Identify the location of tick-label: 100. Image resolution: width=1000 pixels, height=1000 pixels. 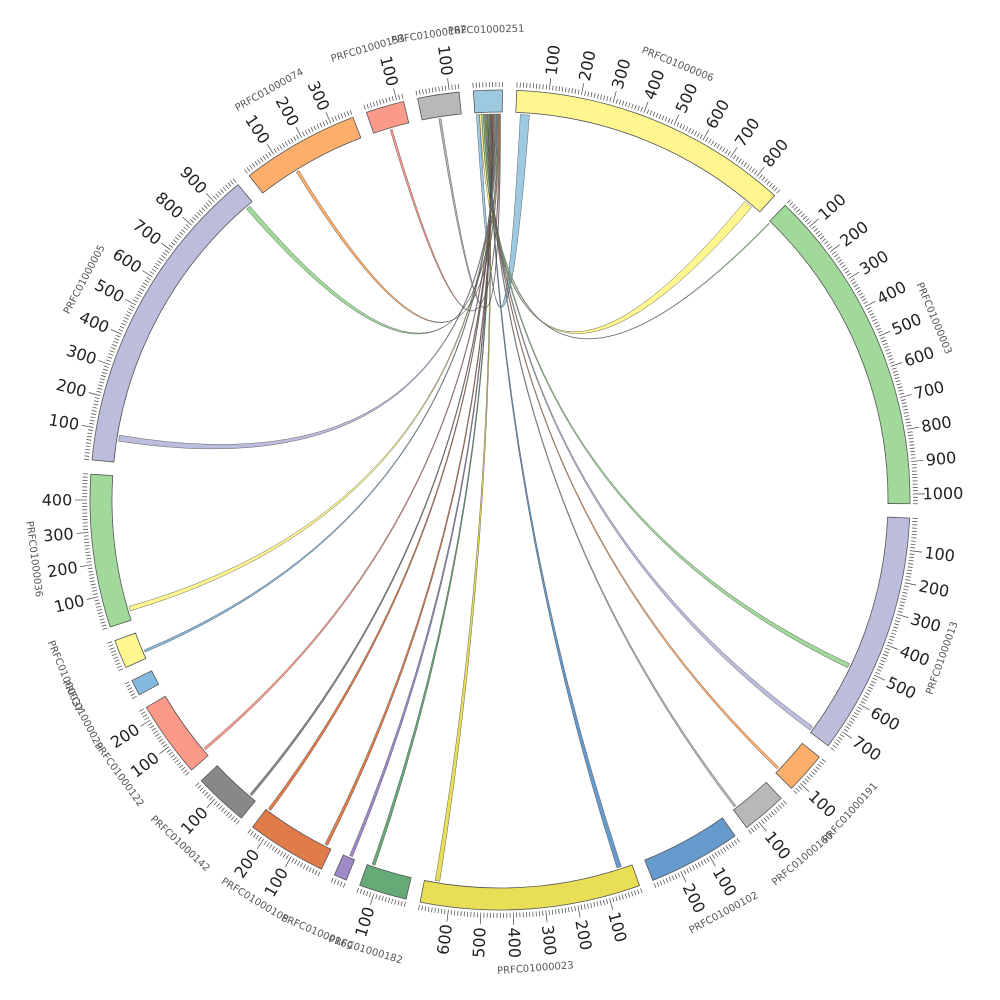
(831, 207).